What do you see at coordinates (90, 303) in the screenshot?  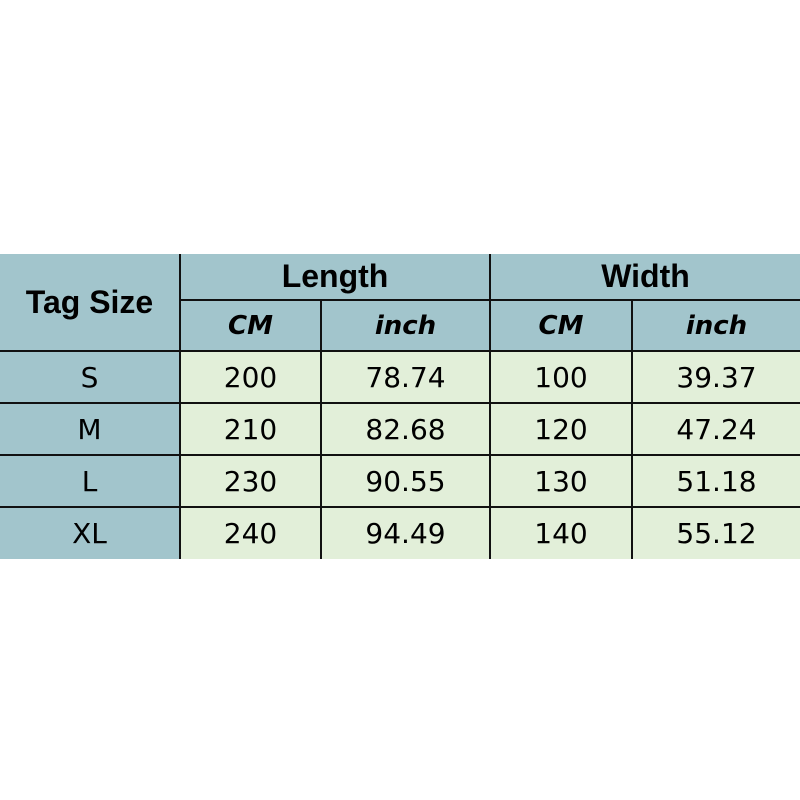 I see `tag-size-header: Tag Size` at bounding box center [90, 303].